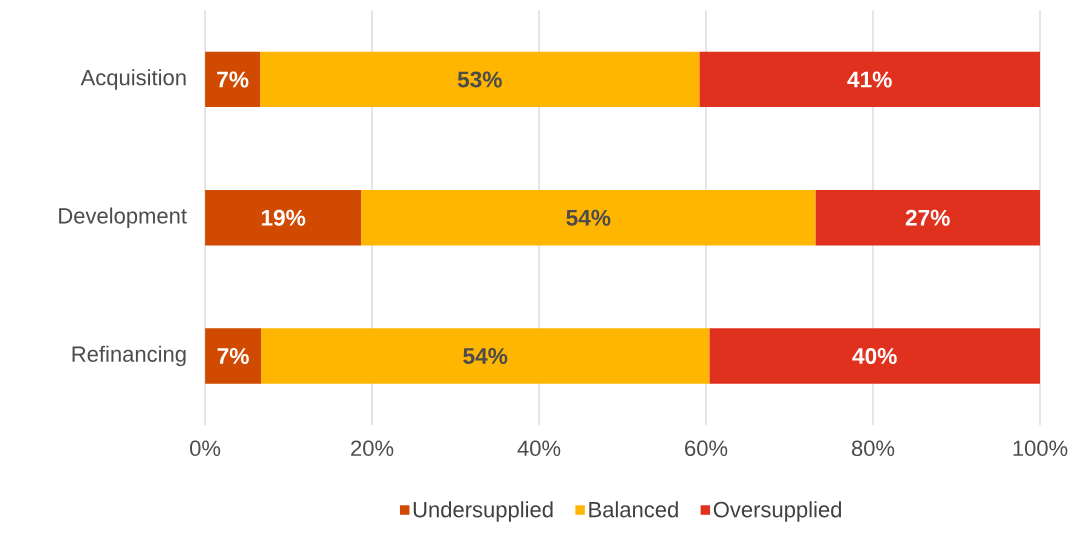 This screenshot has width=1079, height=538. I want to click on legend-label: Oversupplied, so click(777, 511).